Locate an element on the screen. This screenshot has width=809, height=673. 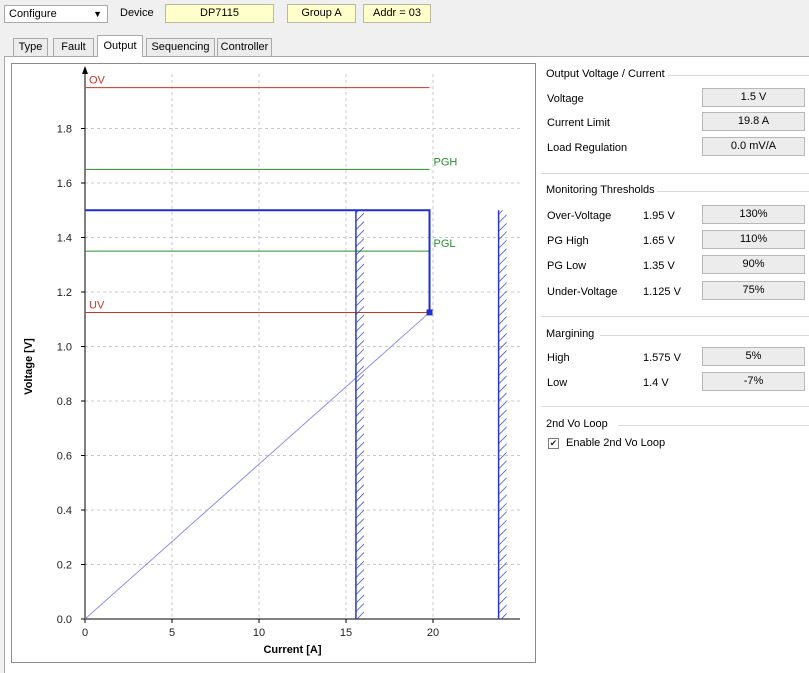
margin-low-value: 1.4 V is located at coordinates (656, 383).